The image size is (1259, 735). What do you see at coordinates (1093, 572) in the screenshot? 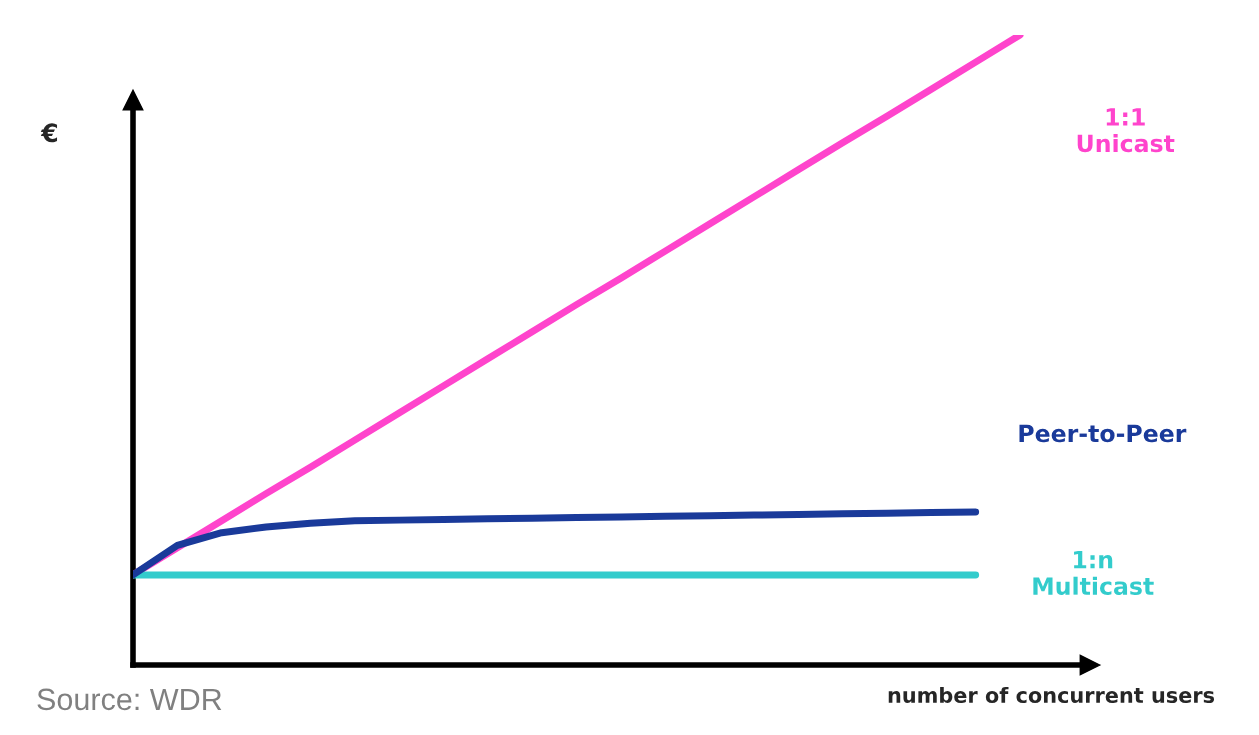
I see `text: 1:n Multicast` at bounding box center [1093, 572].